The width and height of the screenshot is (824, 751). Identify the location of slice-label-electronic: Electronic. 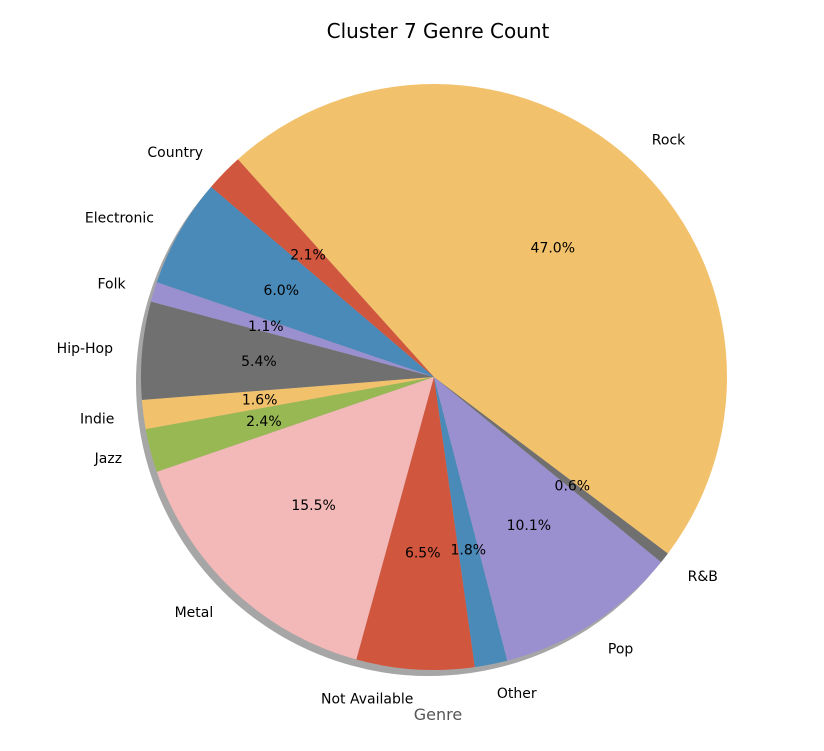
(119, 219).